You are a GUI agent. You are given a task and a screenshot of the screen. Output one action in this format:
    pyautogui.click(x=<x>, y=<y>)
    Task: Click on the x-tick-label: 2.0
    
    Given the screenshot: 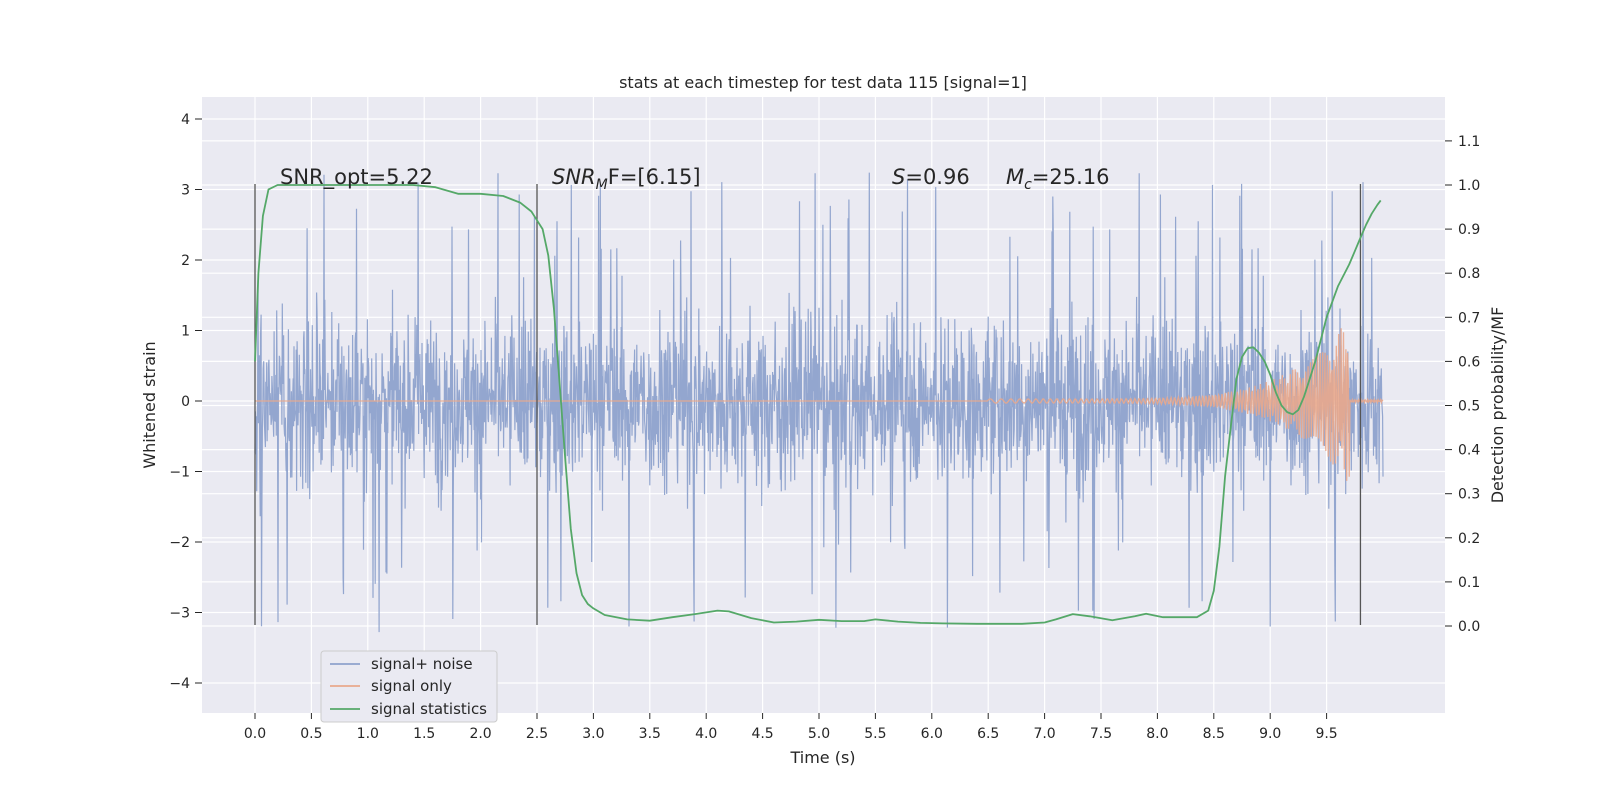 What is the action you would take?
    pyautogui.click(x=480, y=734)
    